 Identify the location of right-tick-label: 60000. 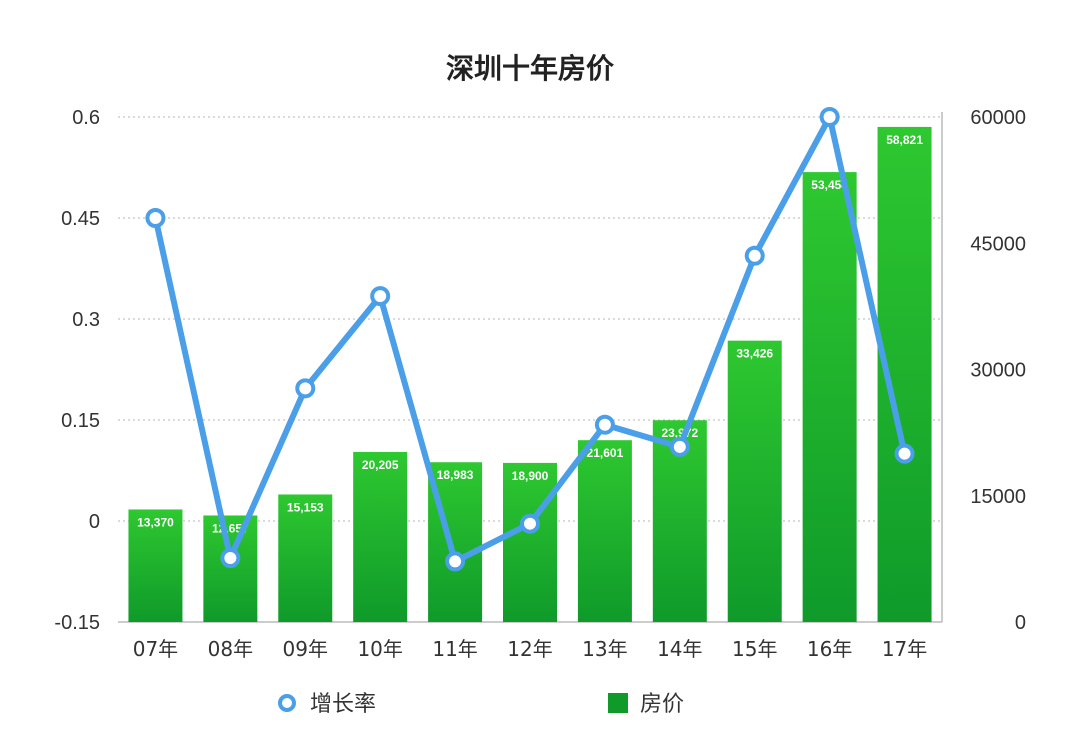
(998, 118).